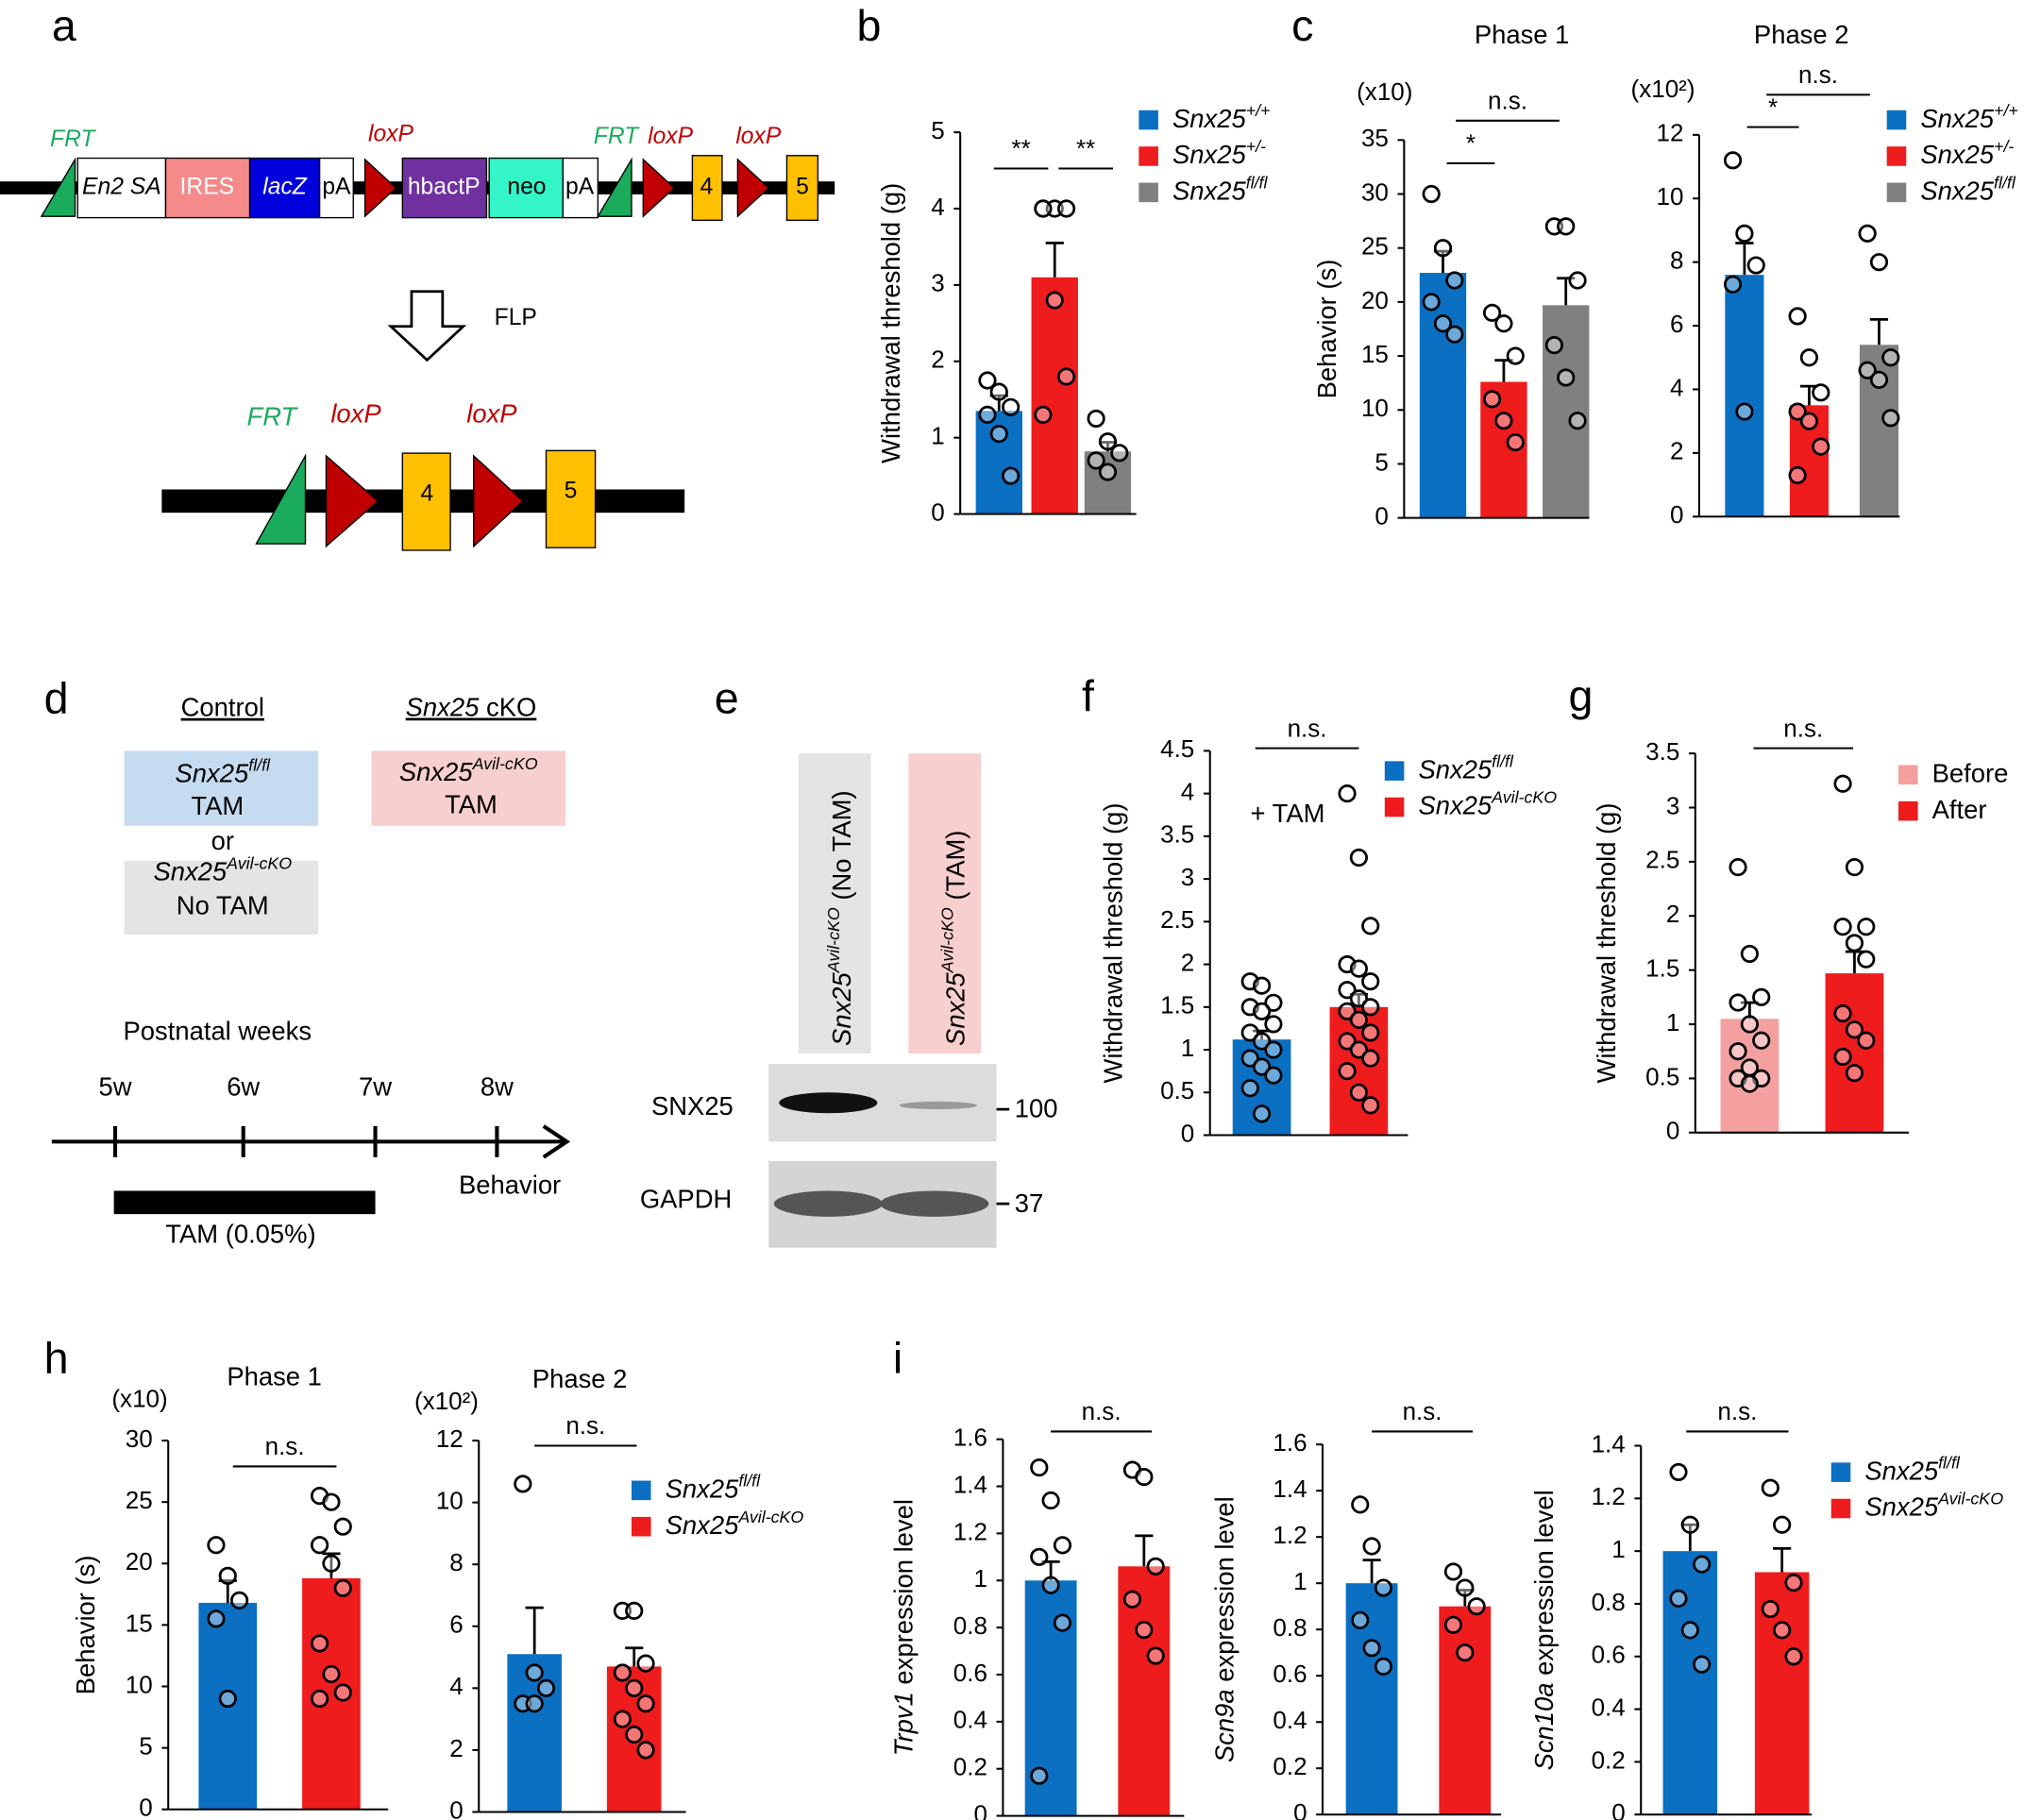  I want to click on size-label: 100, so click(1036, 1108).